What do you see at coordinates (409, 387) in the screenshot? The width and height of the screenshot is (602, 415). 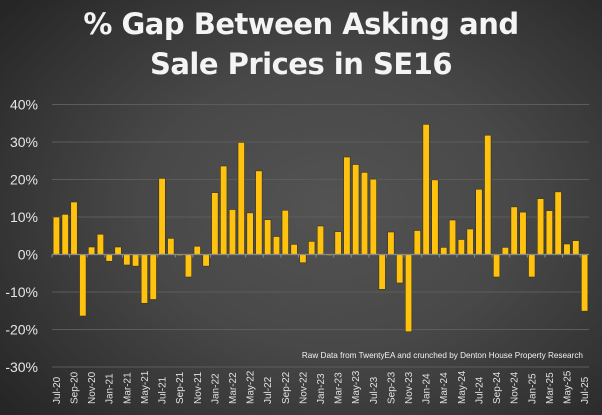 I see `x-tick-label: Nov-23` at bounding box center [409, 387].